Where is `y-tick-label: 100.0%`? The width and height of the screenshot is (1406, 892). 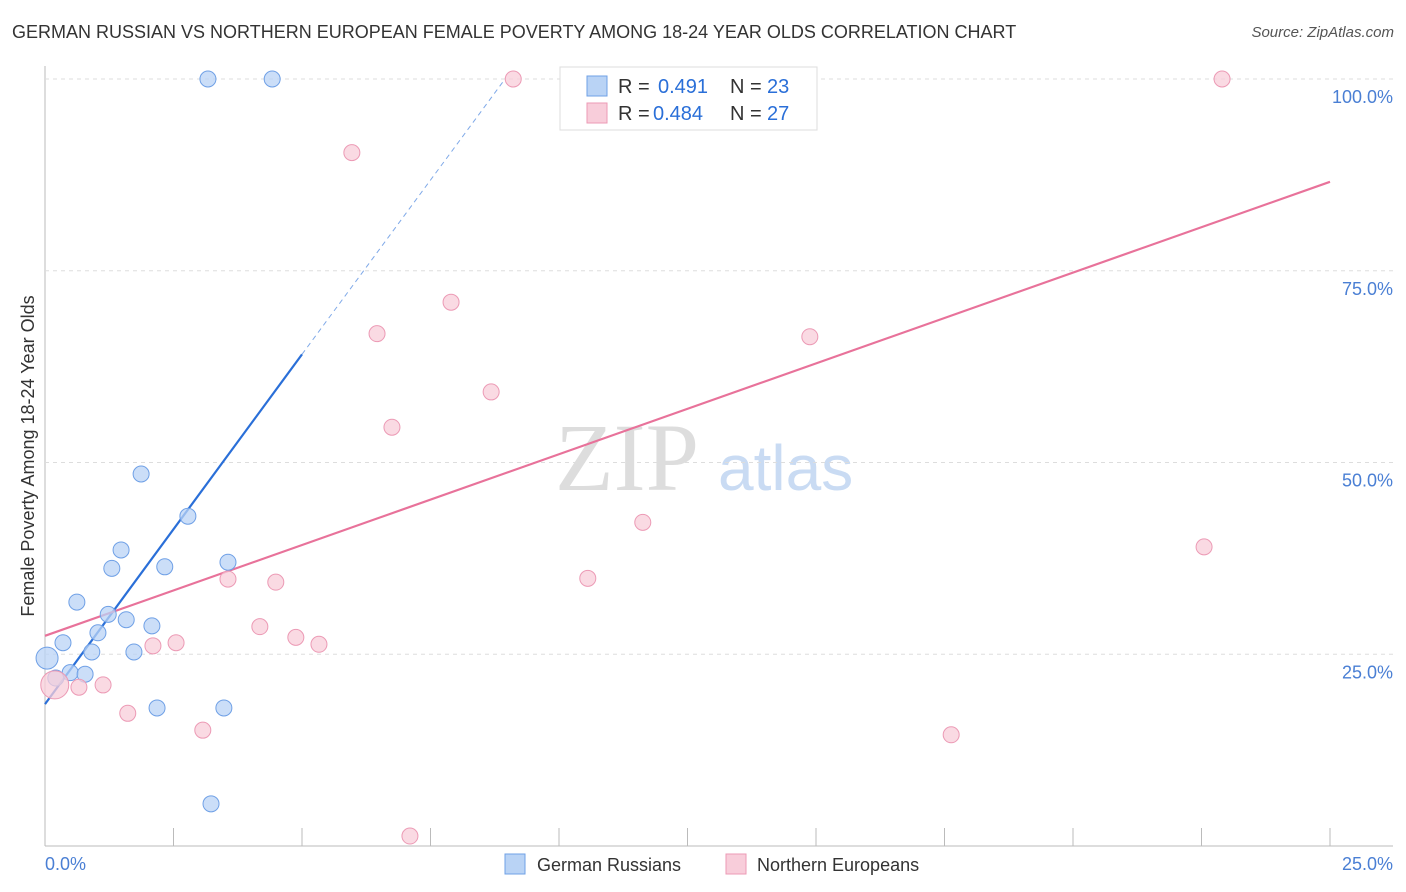 y-tick-label: 100.0% is located at coordinates (1362, 97).